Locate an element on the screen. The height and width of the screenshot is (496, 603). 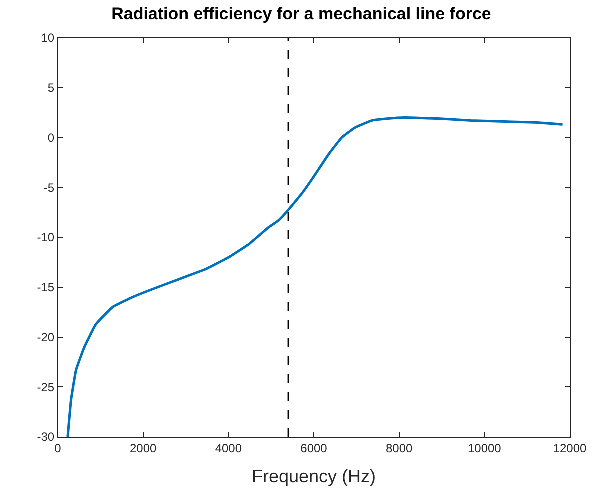
y-tick-label: -20 is located at coordinates (46, 337).